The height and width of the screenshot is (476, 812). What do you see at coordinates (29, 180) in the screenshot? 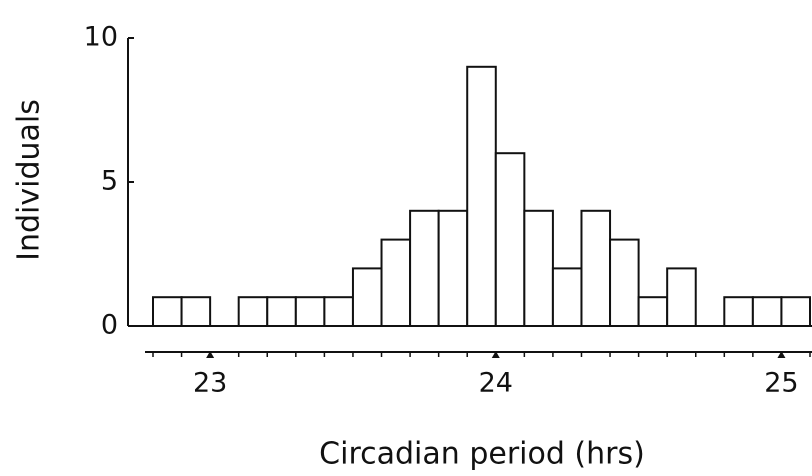
I see `y-axis-title: Individuals` at bounding box center [29, 180].